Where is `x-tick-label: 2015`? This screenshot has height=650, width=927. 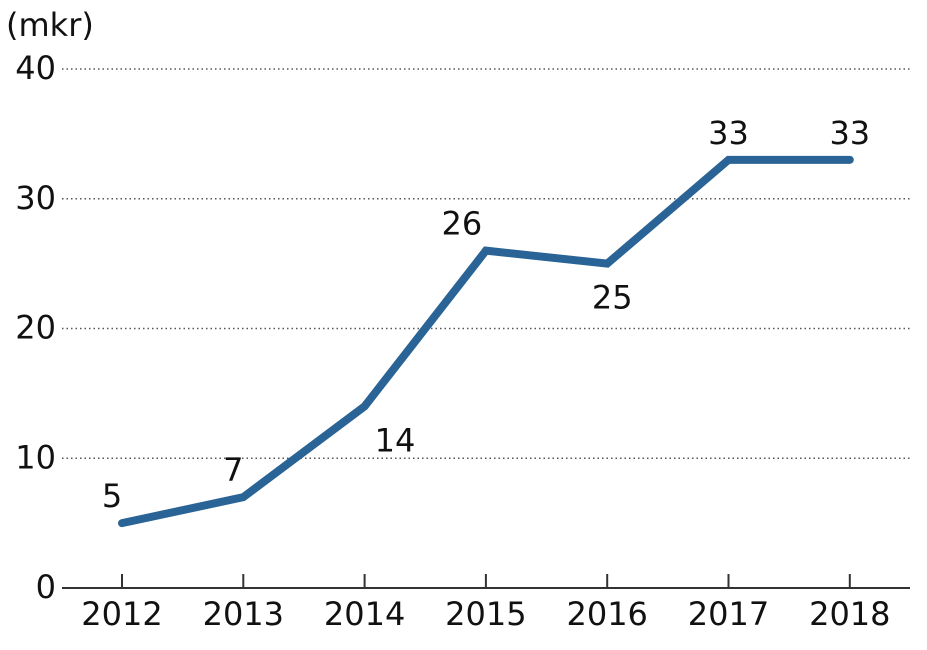 x-tick-label: 2015 is located at coordinates (485, 614).